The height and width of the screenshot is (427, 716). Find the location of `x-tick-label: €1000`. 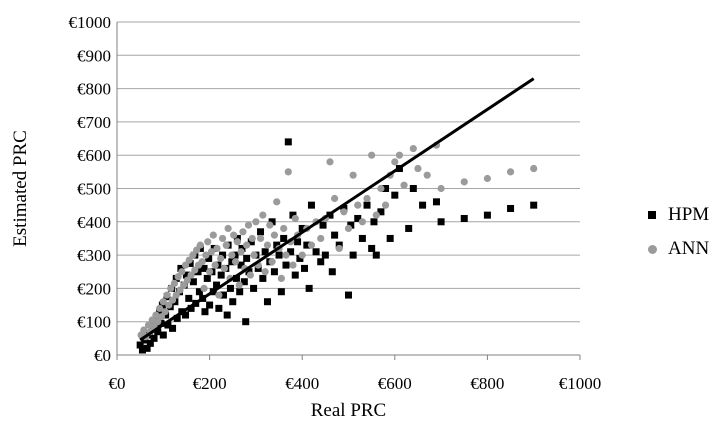

x-tick-label: €1000 is located at coordinates (580, 383).